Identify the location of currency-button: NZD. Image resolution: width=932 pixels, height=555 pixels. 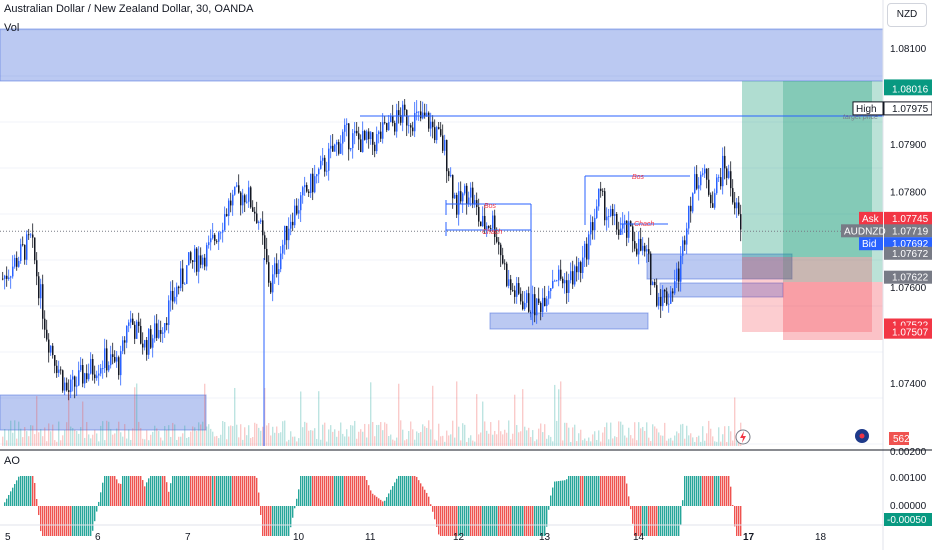
(907, 15).